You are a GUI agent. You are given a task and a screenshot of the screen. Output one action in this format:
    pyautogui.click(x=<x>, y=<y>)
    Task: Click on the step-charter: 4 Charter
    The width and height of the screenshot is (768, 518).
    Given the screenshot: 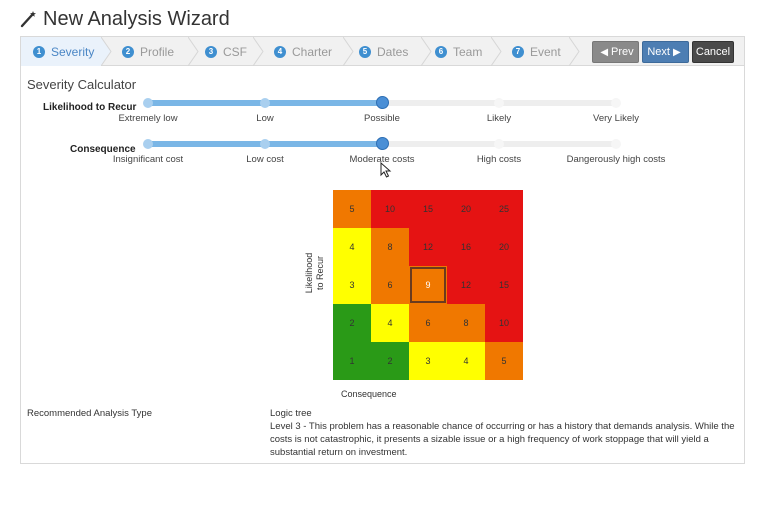 What is the action you would take?
    pyautogui.click(x=303, y=51)
    